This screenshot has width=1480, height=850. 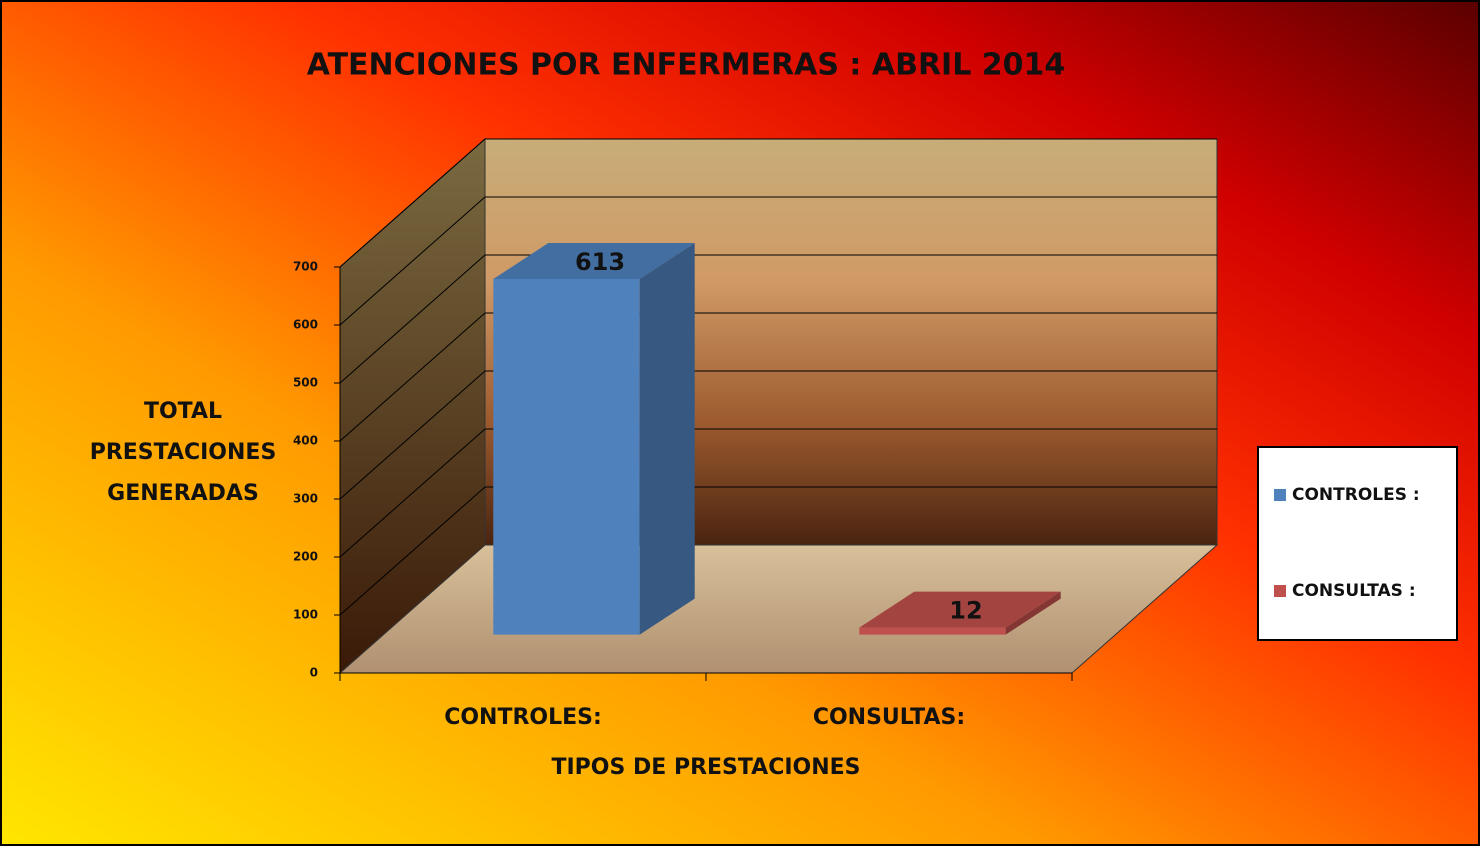 I want to click on y-axis-title: GENERADAS, so click(x=183, y=493).